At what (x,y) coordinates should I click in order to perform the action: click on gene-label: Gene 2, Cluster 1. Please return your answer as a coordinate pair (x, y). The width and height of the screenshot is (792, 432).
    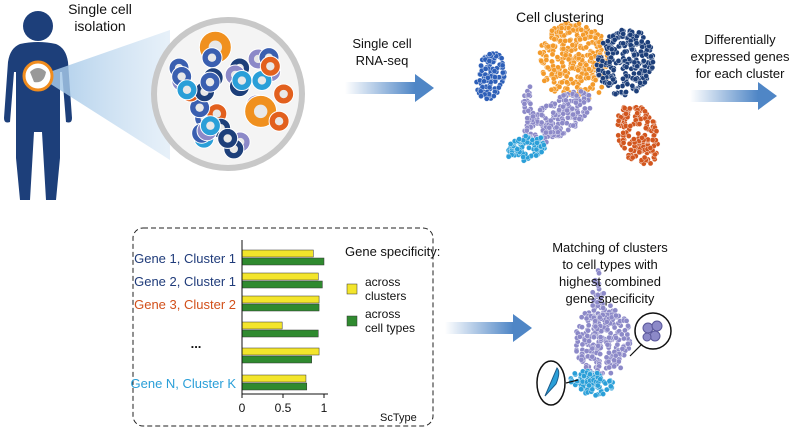
    Looking at the image, I should click on (185, 281).